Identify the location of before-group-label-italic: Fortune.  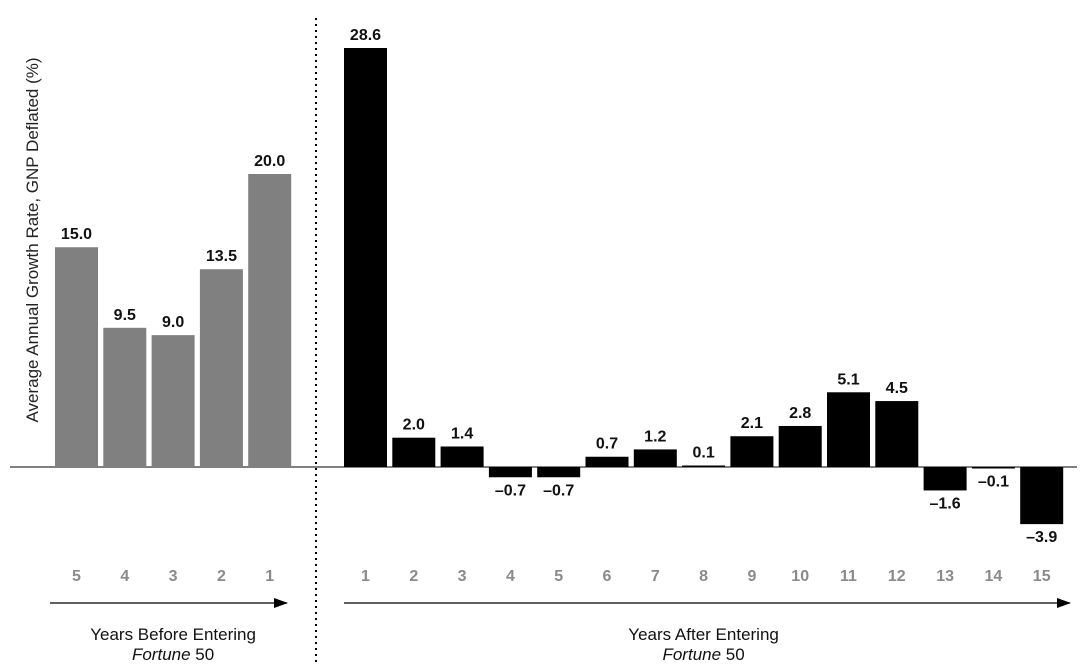
(161, 654).